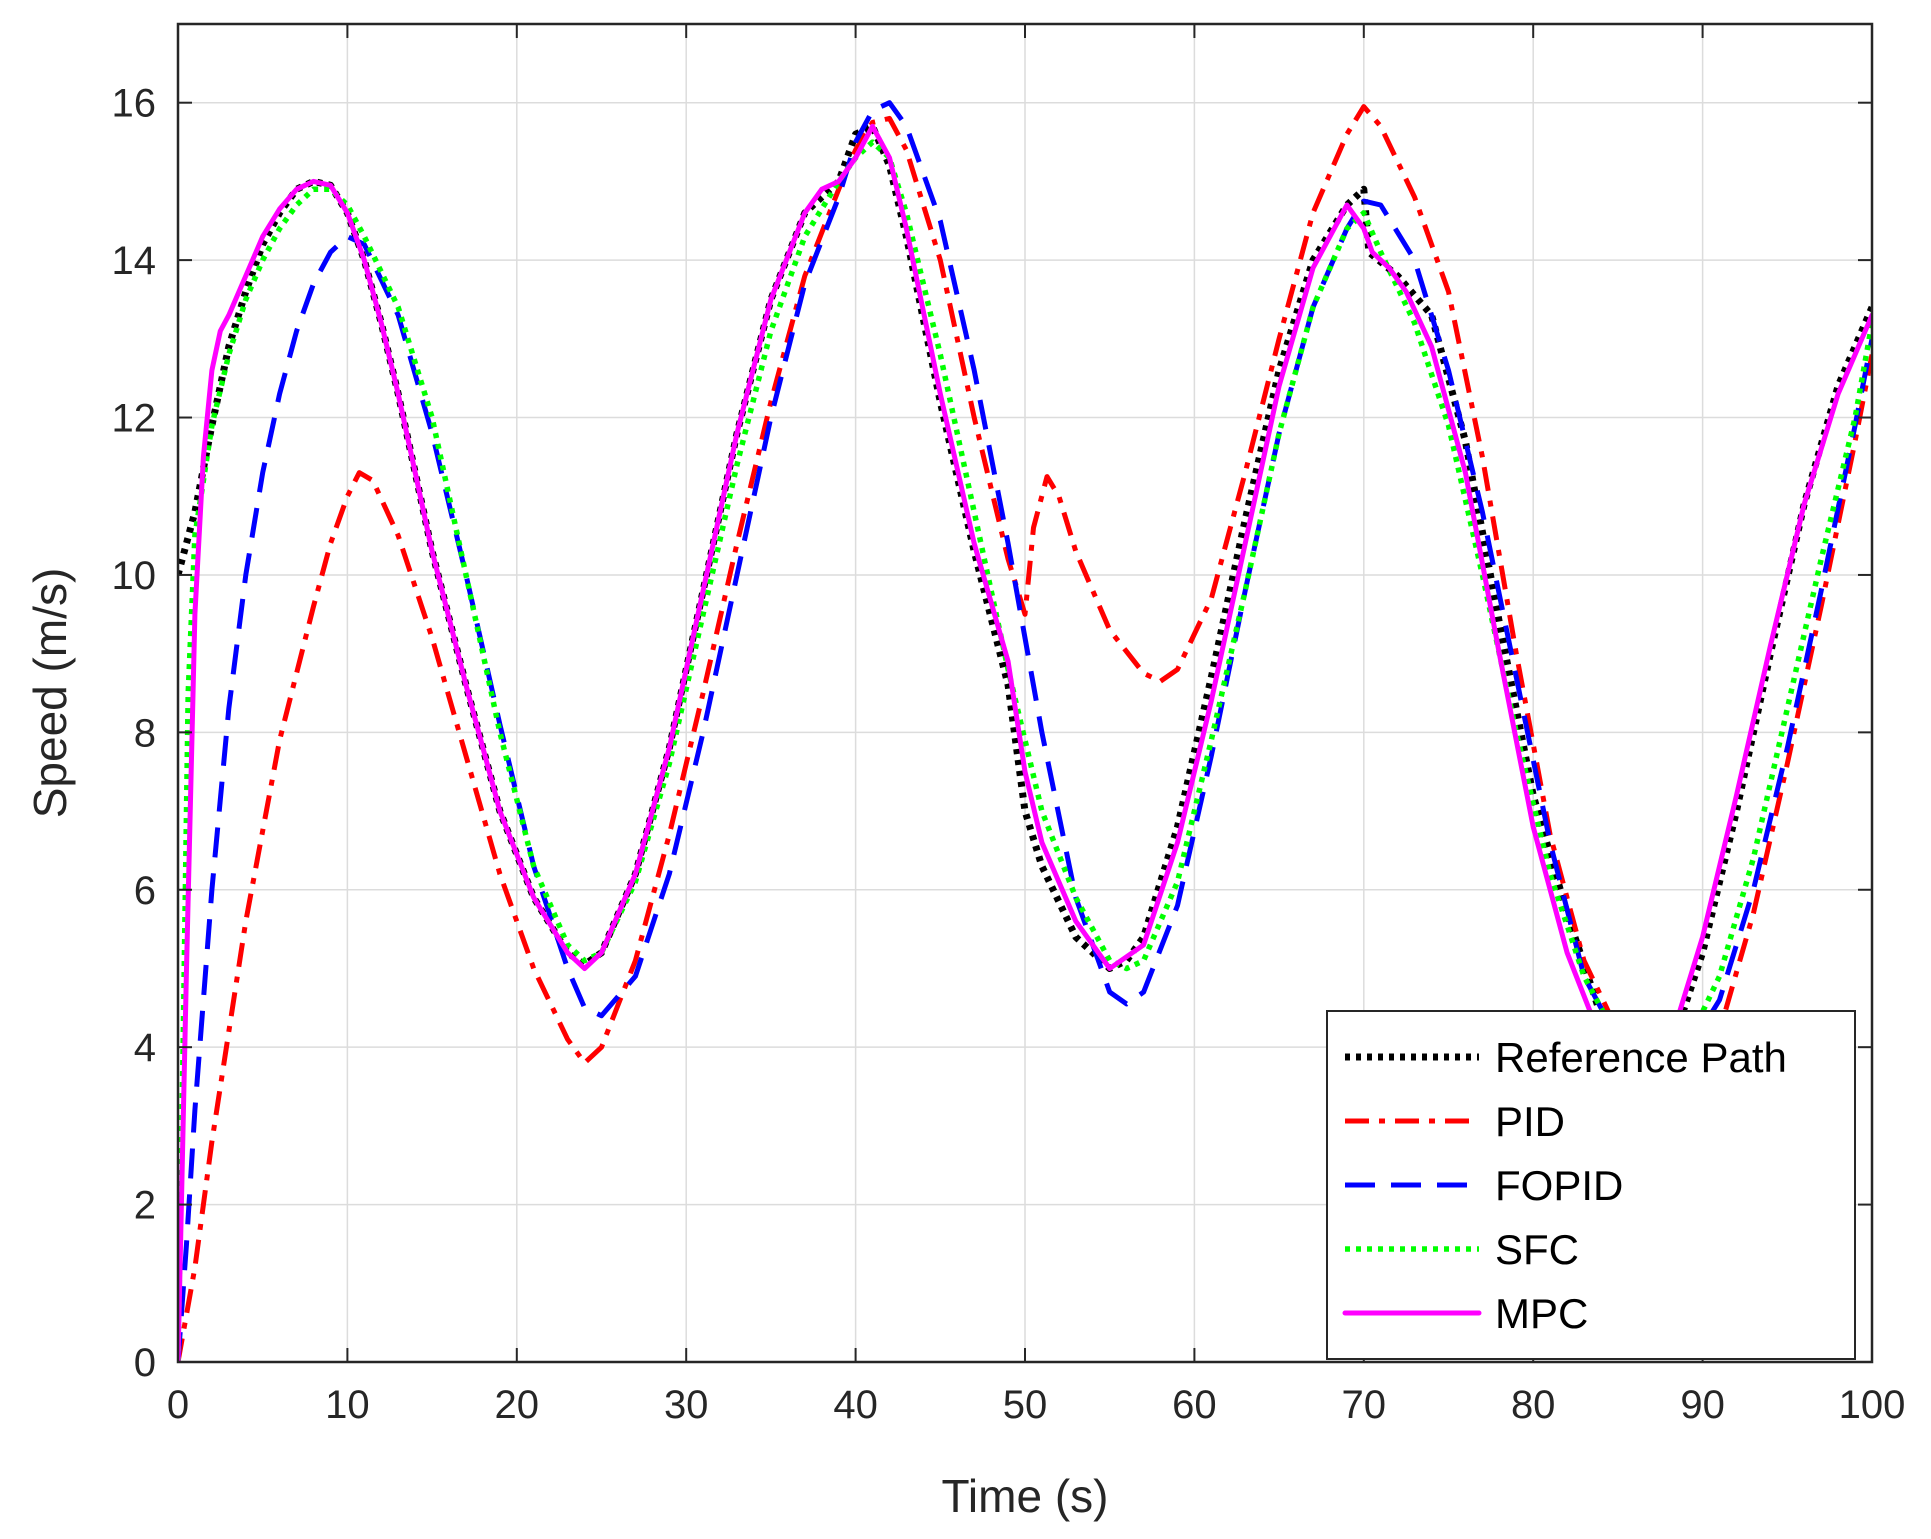 Image resolution: width=1931 pixels, height=1539 pixels. What do you see at coordinates (145, 891) in the screenshot?
I see `y-tick-label: 6` at bounding box center [145, 891].